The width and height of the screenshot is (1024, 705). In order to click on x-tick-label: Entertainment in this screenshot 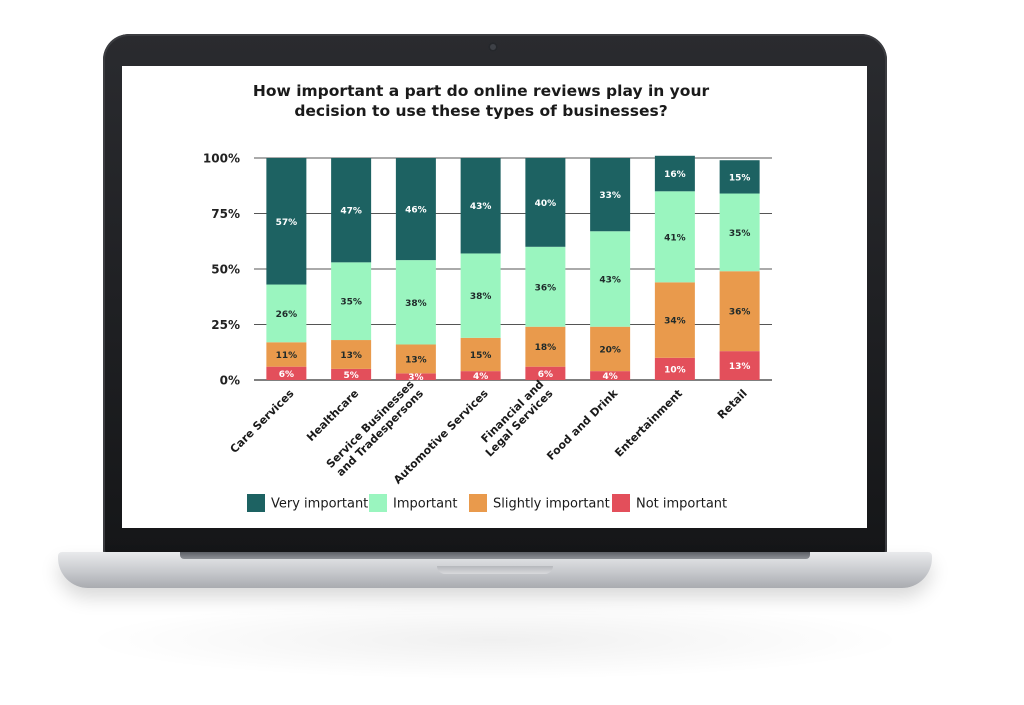, I will do `click(648, 423)`.